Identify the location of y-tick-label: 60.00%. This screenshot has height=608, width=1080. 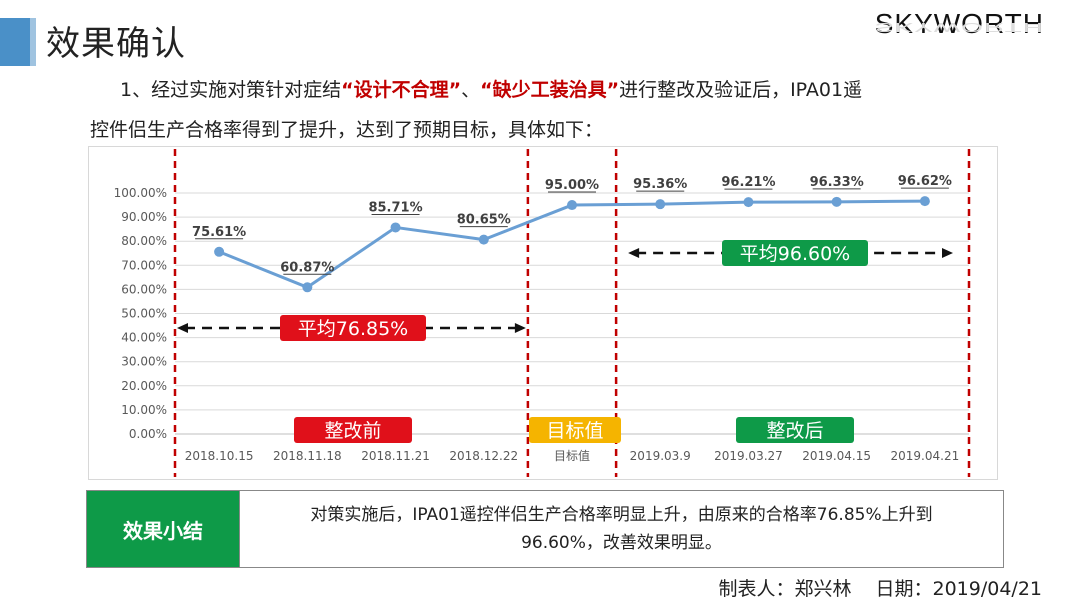
(144, 289).